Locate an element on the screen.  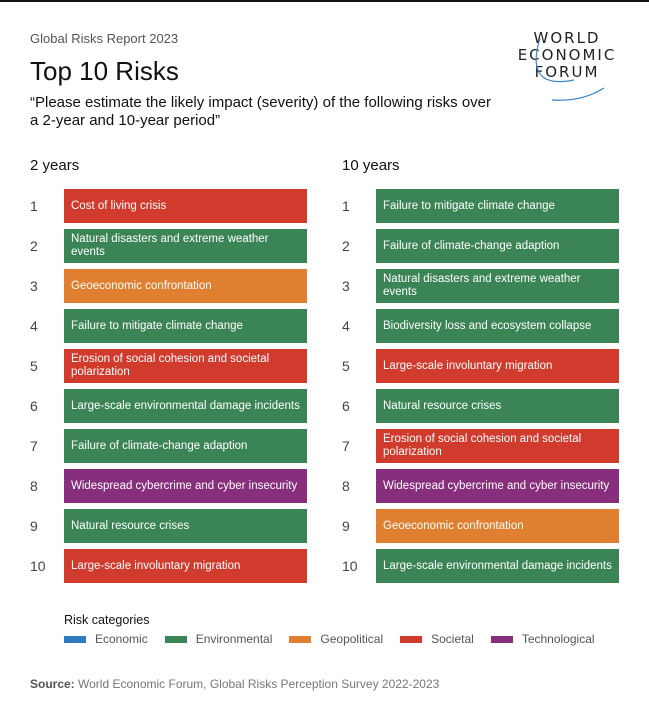
report-name: Global Risks Report 2023 is located at coordinates (104, 38).